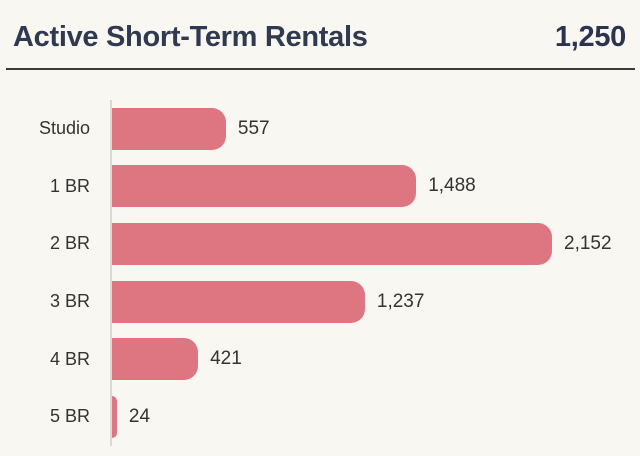  Describe the element at coordinates (226, 359) in the screenshot. I see `value-label: 421` at that location.